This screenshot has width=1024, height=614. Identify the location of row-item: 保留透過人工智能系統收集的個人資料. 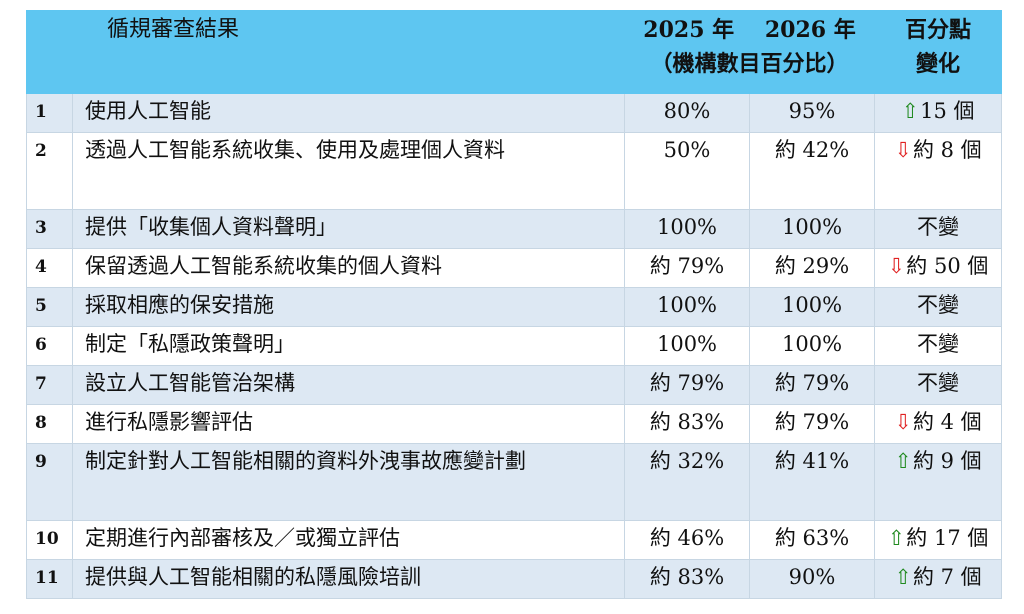
(348, 268).